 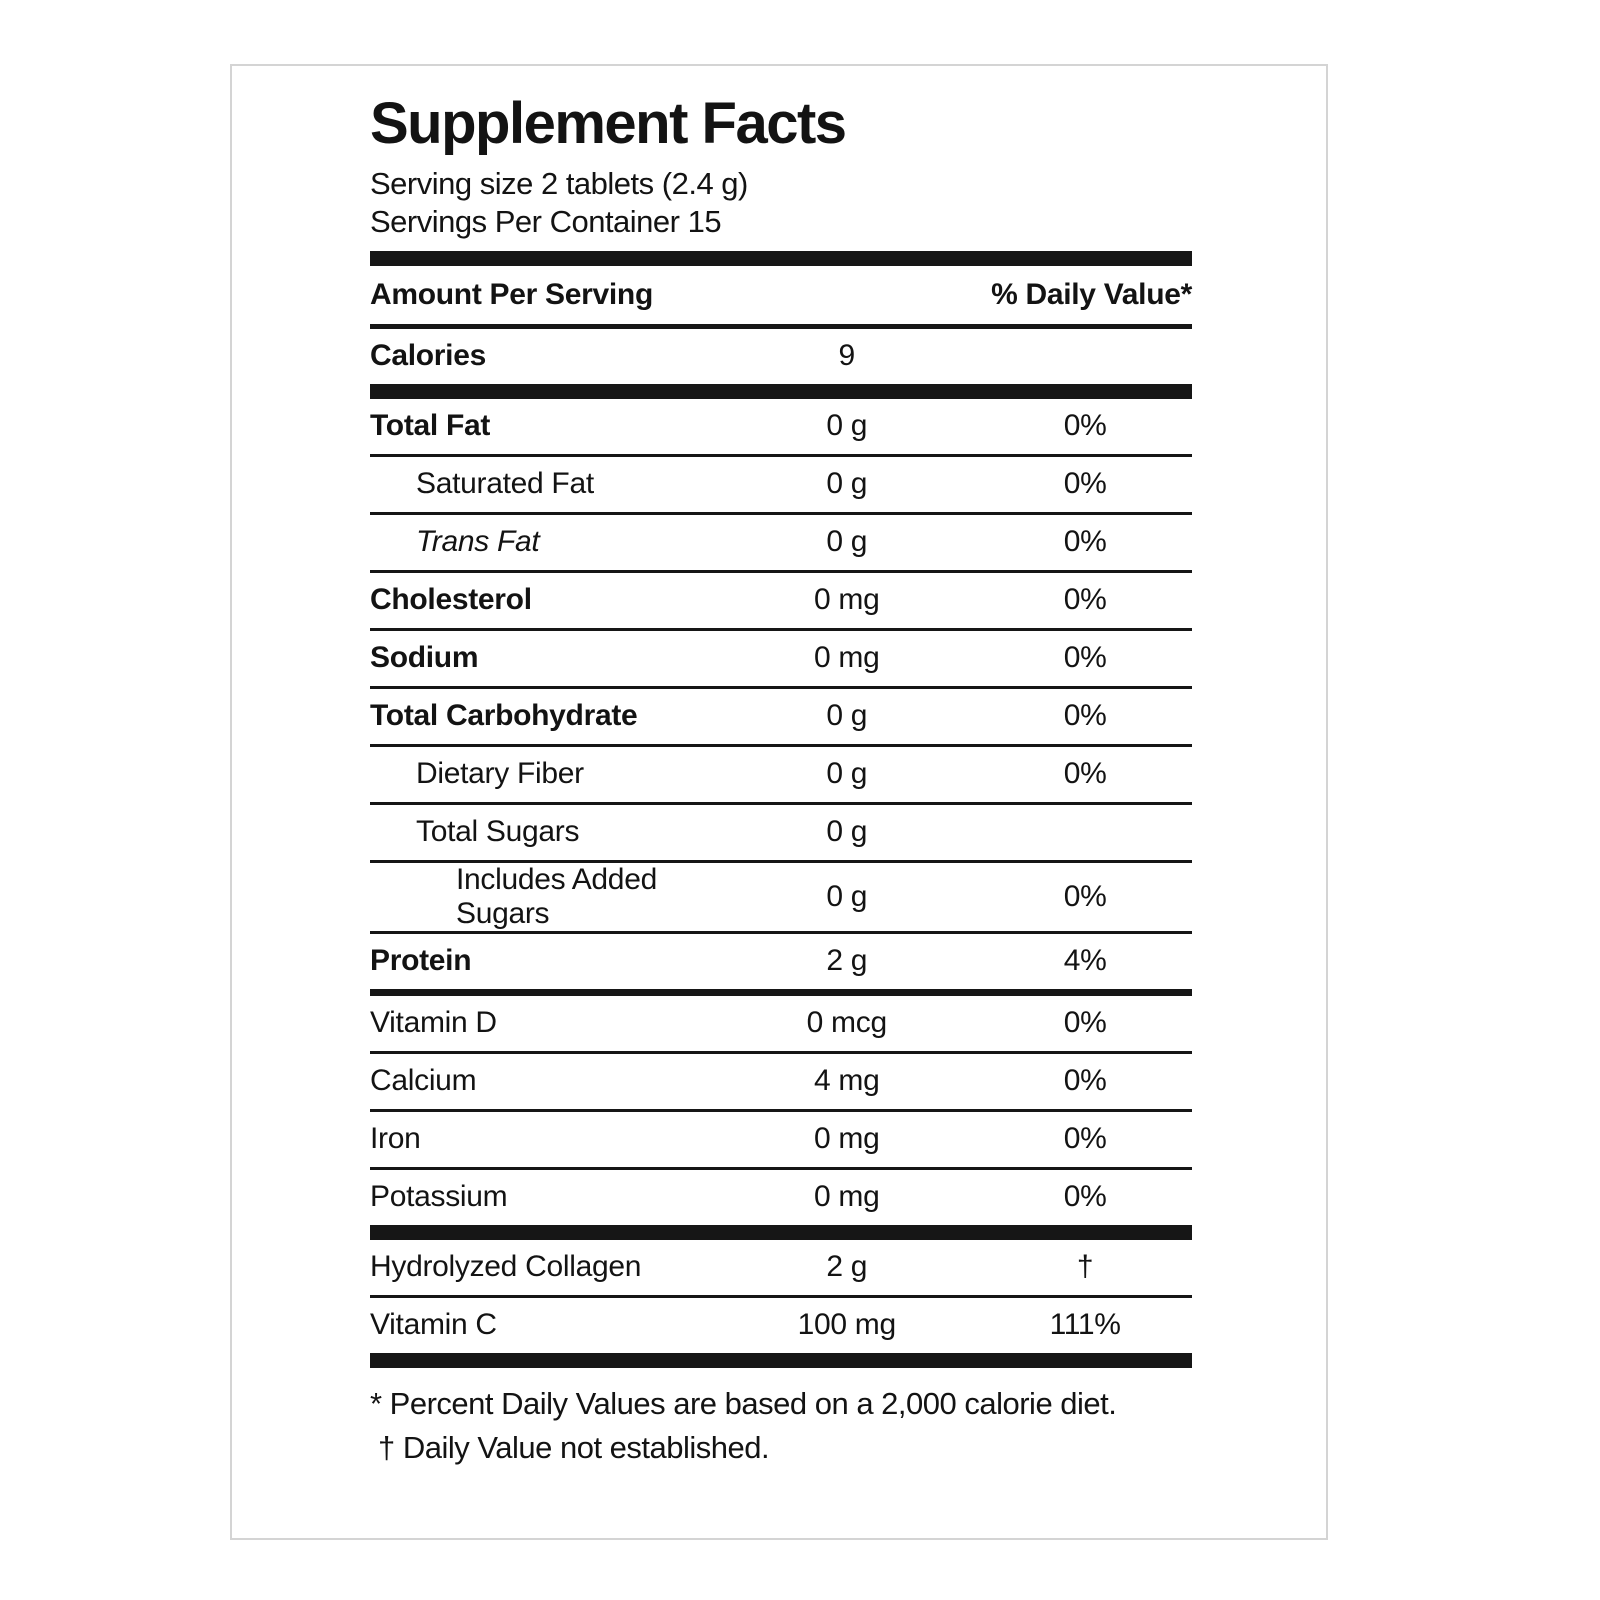 I want to click on nutrient-amount: 100 mg, so click(x=847, y=1325).